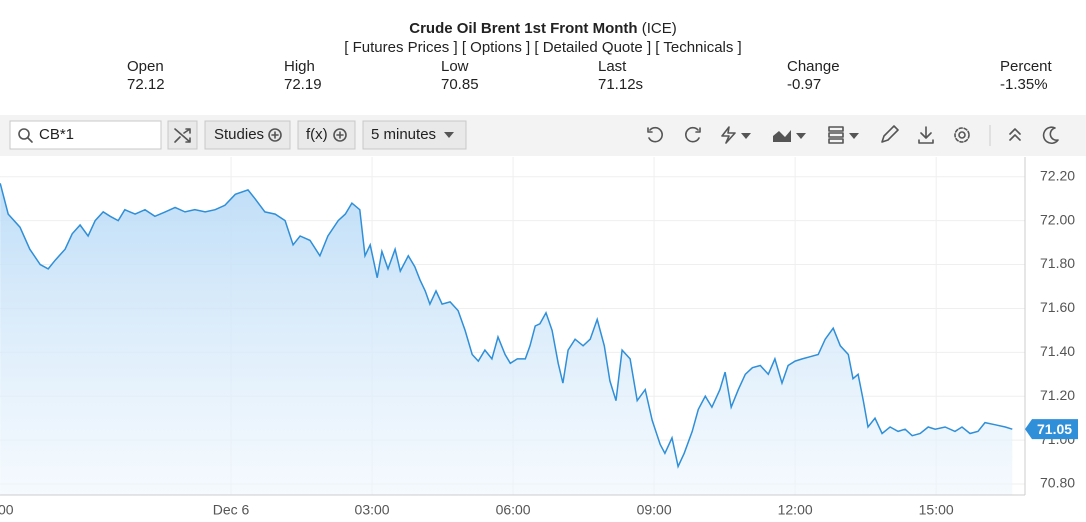 This screenshot has height=522, width=1086. Describe the element at coordinates (1057, 175) in the screenshot. I see `y-tick-label: 72.20` at that location.